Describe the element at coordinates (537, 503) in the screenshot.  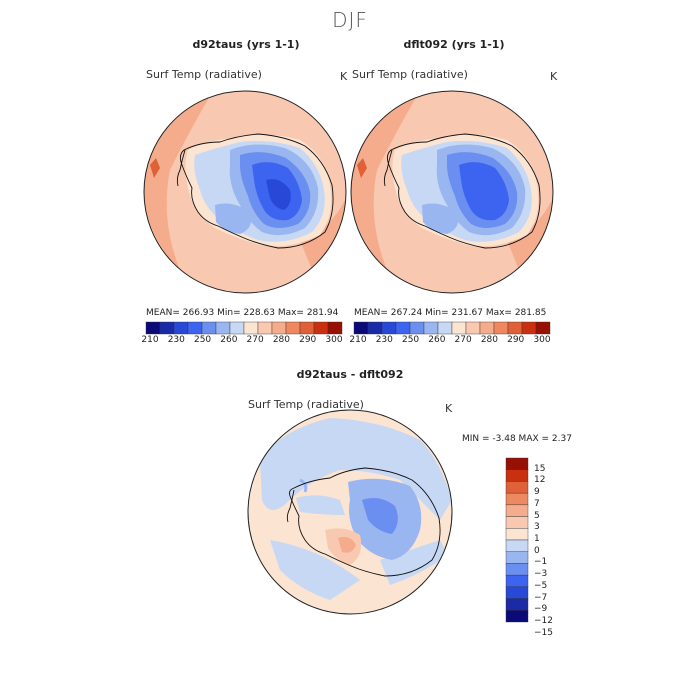
I see `colorbar-tick-label: 7` at that location.